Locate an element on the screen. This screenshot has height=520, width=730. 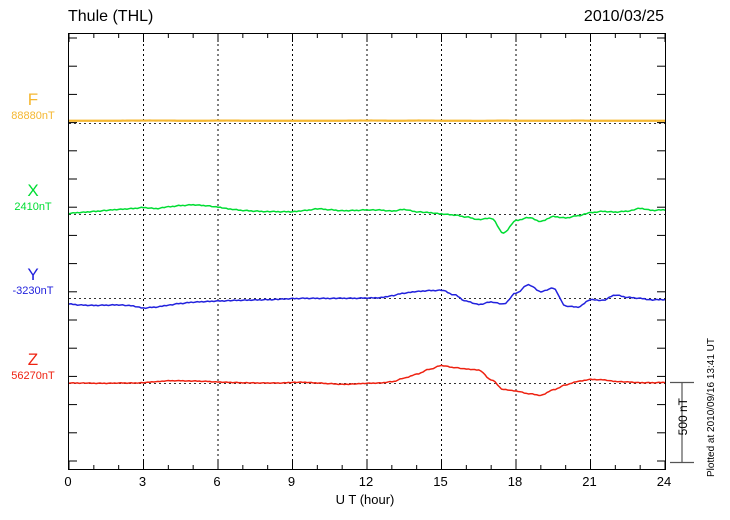
component-letter: Z is located at coordinates (33, 359).